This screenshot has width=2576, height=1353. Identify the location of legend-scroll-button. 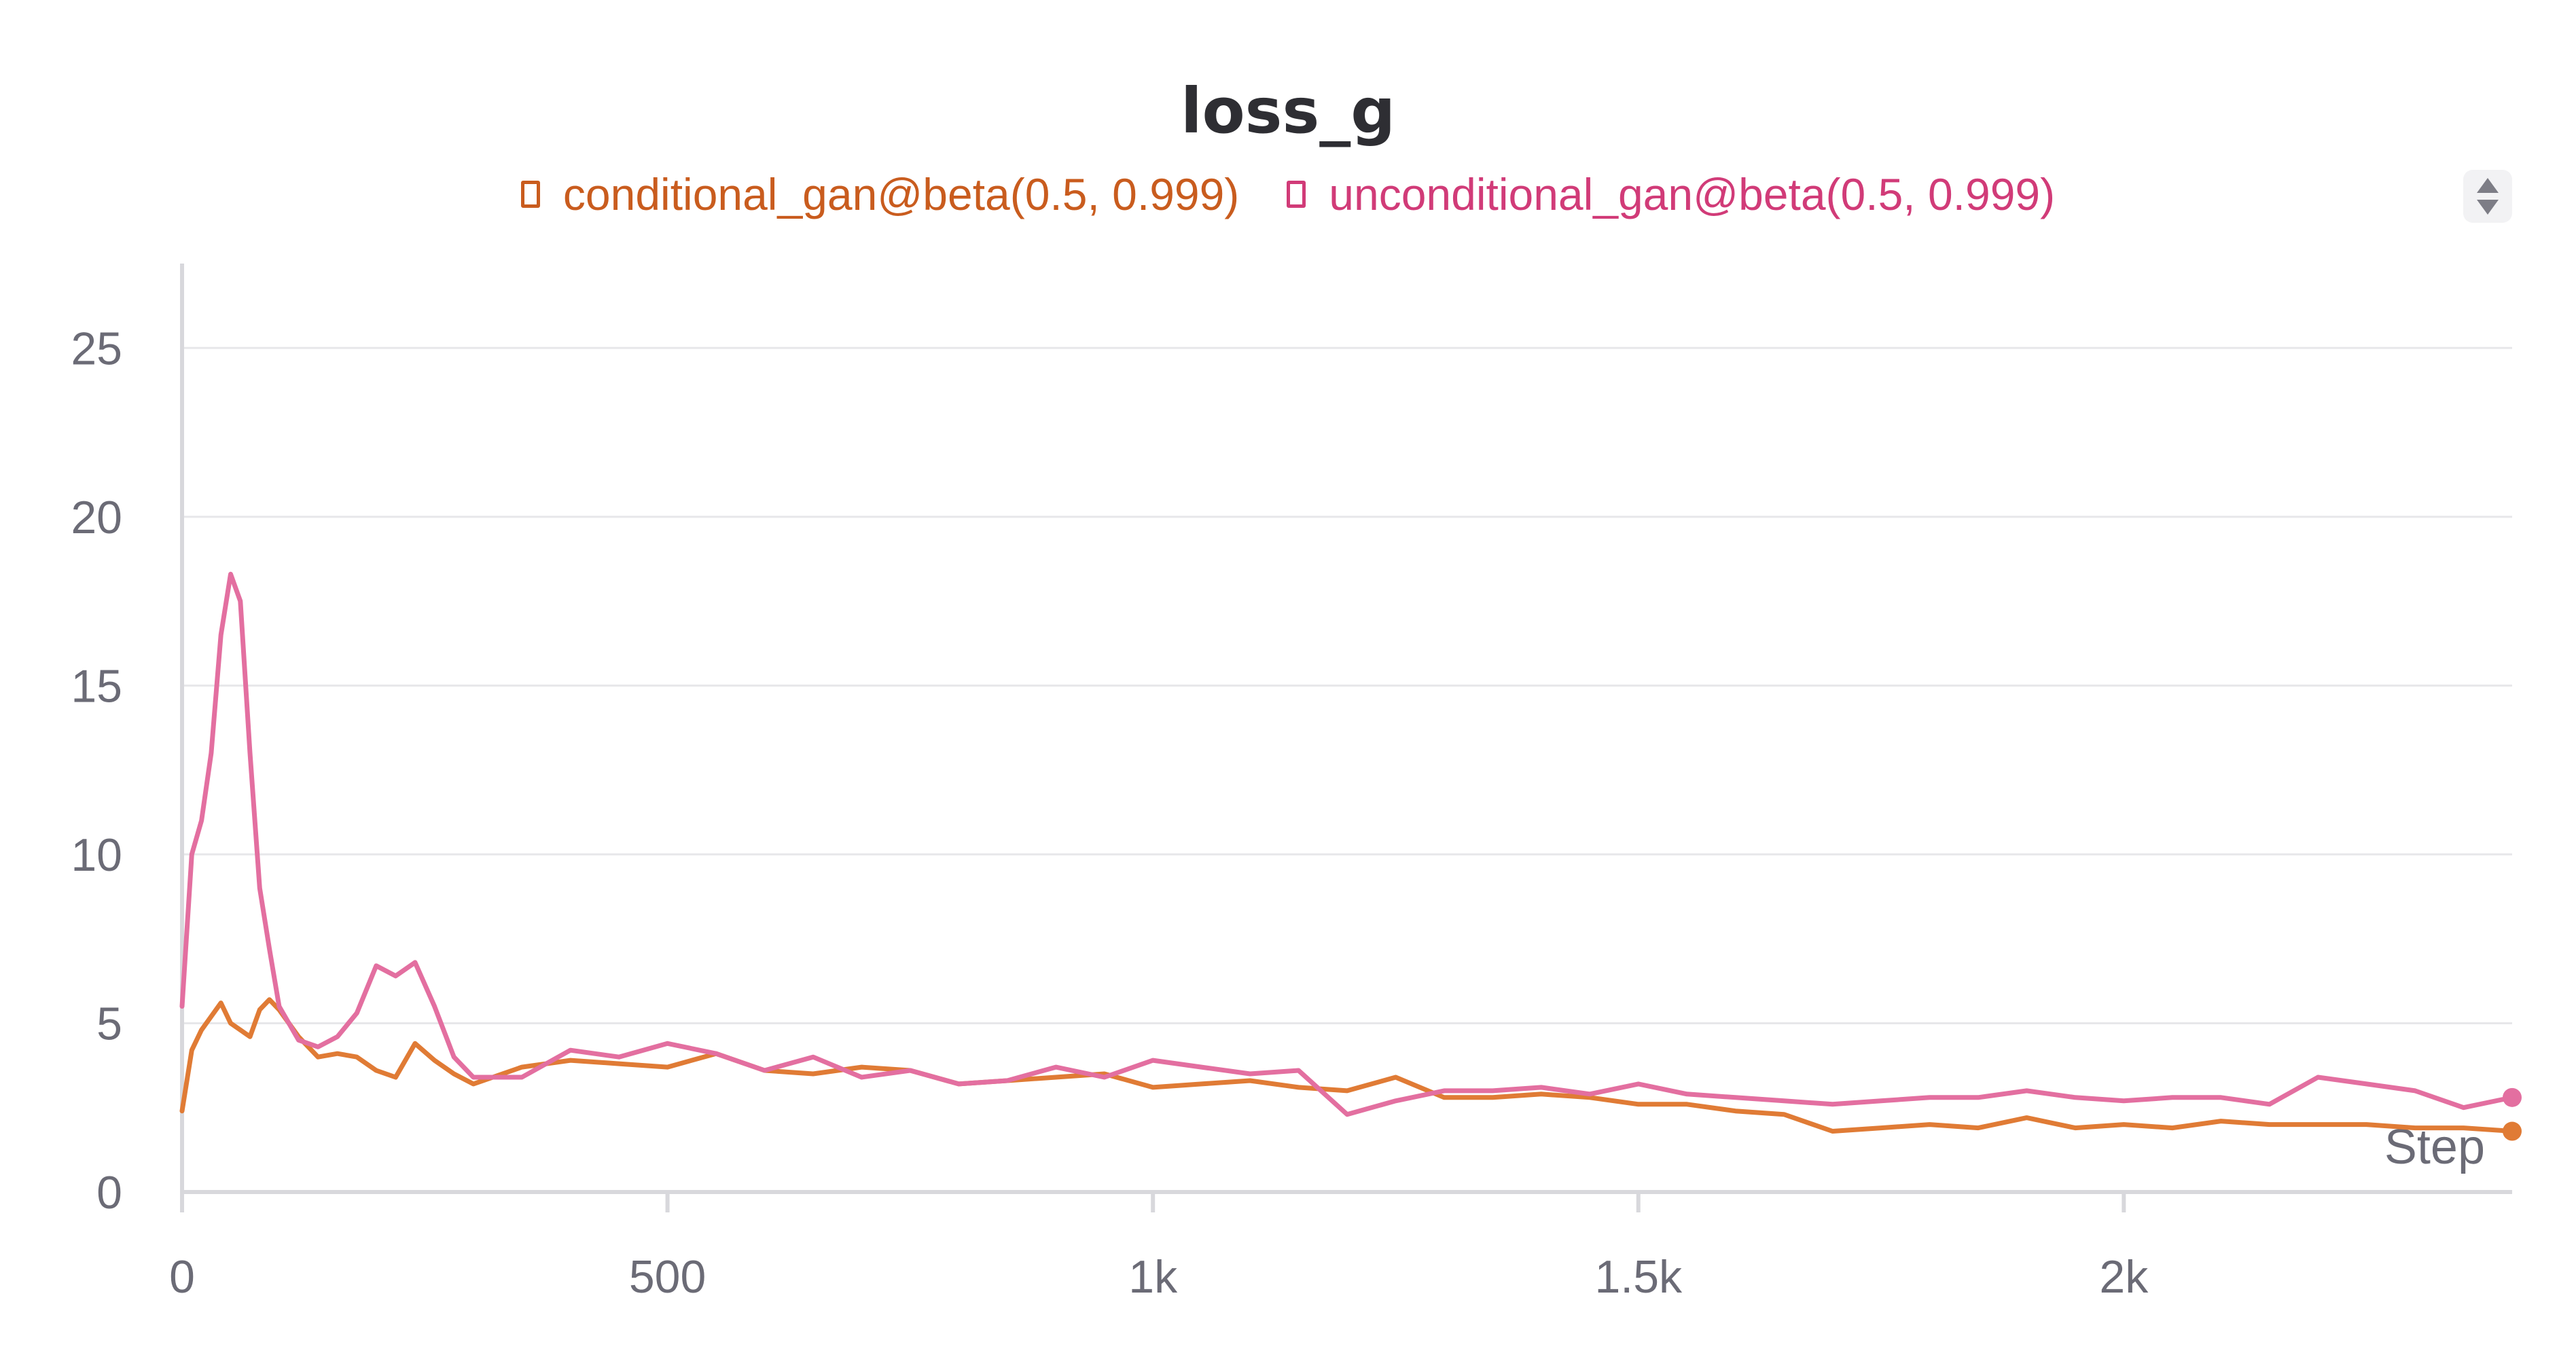
(2487, 196).